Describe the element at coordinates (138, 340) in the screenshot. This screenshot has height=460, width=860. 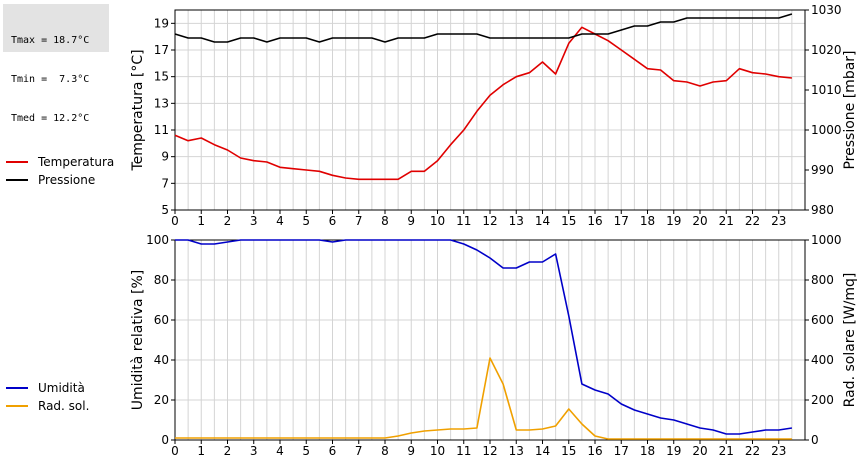
I see `y-left-axis-title: Umidità relativa [%]` at that location.